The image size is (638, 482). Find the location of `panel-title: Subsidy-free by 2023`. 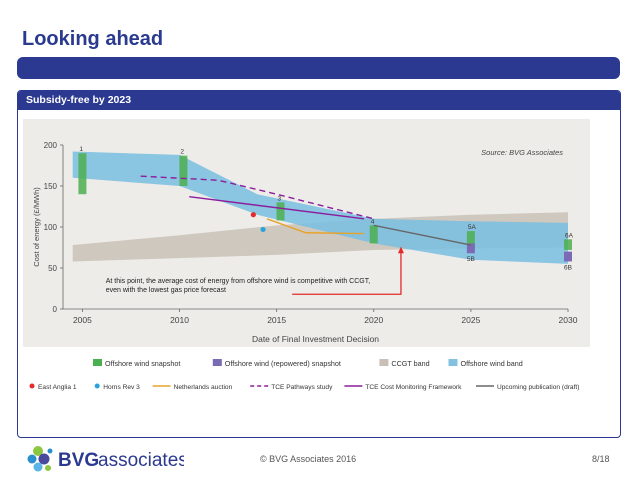

panel-title: Subsidy-free by 2023 is located at coordinates (79, 100).